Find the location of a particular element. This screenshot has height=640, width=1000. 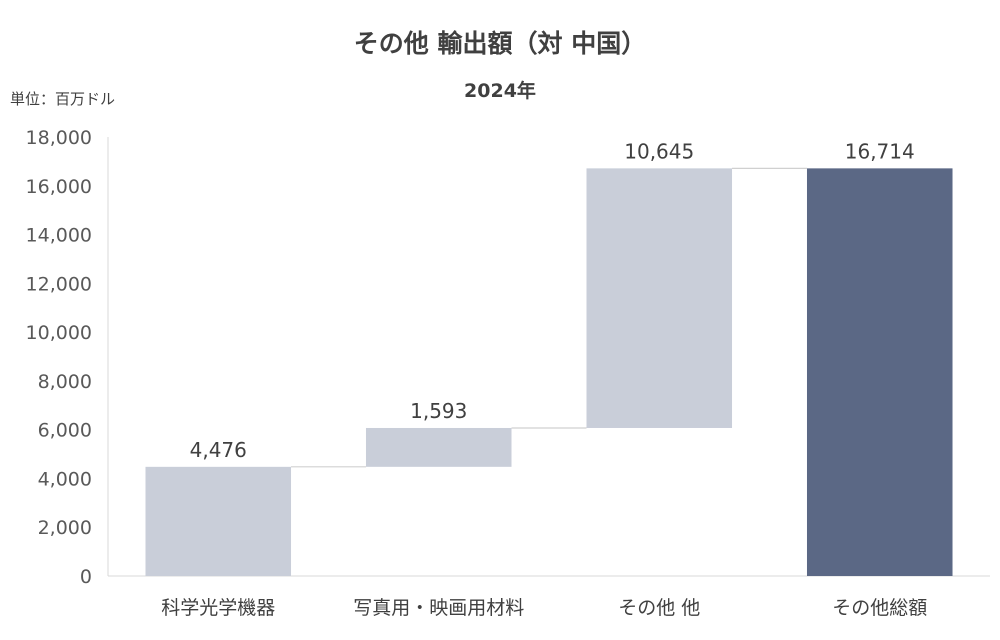

category-label: その他総額 is located at coordinates (879, 608).